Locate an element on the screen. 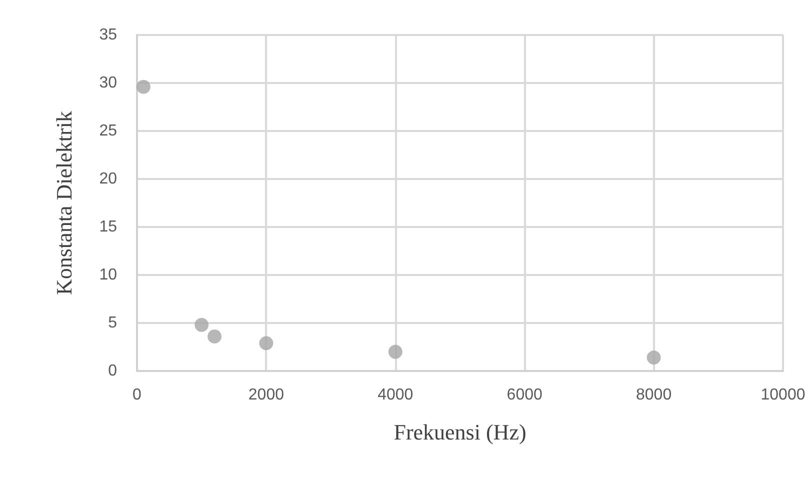 The height and width of the screenshot is (487, 812). x-tick-label: 4000 is located at coordinates (396, 395).